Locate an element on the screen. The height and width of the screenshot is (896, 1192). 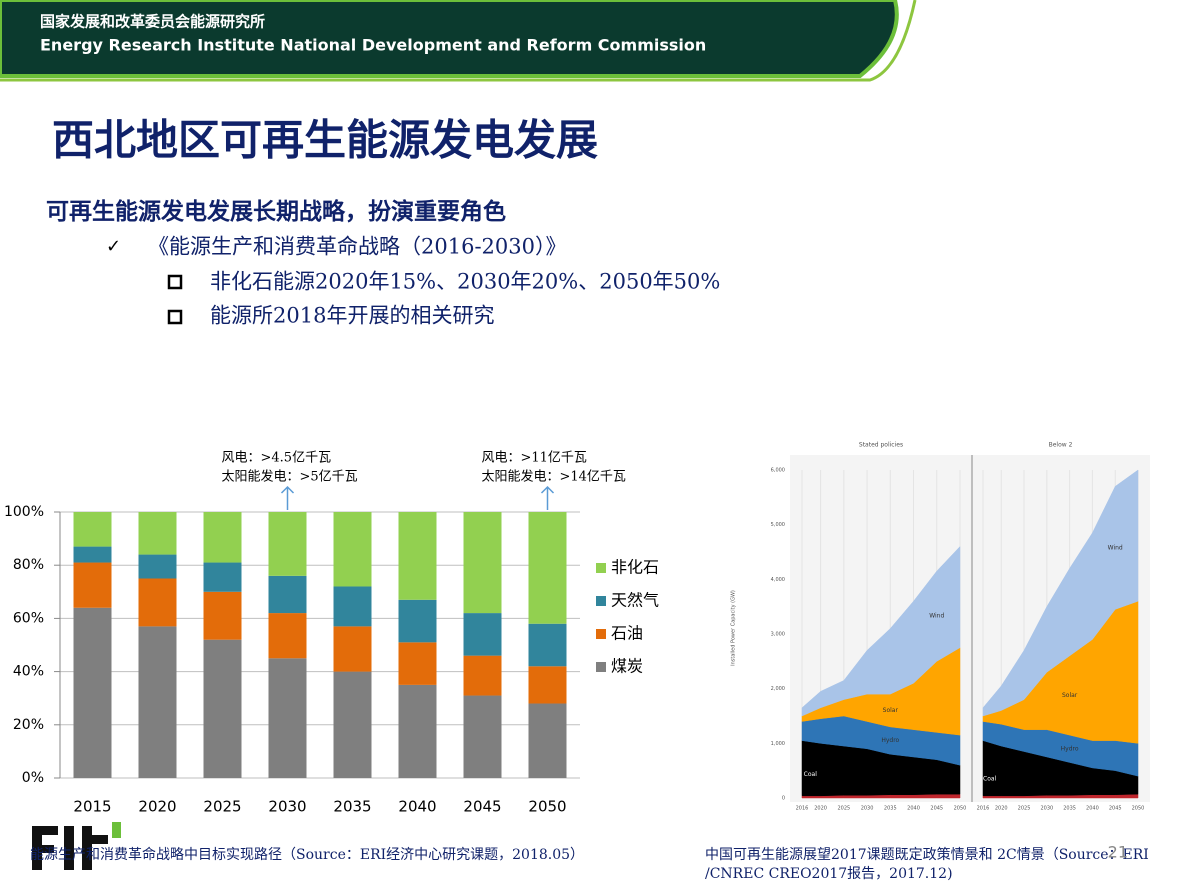
y-tick-label: 20% is located at coordinates (28, 725).